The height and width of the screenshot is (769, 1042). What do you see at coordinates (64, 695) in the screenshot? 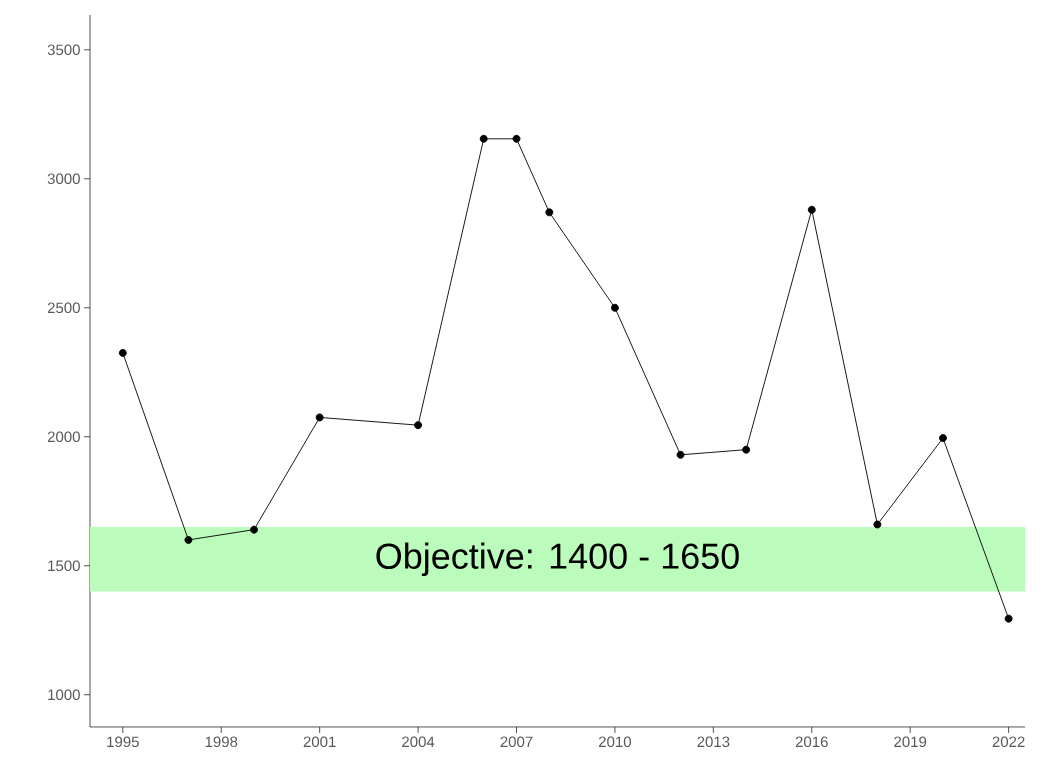
I see `y-tick-label: 1000` at bounding box center [64, 695].